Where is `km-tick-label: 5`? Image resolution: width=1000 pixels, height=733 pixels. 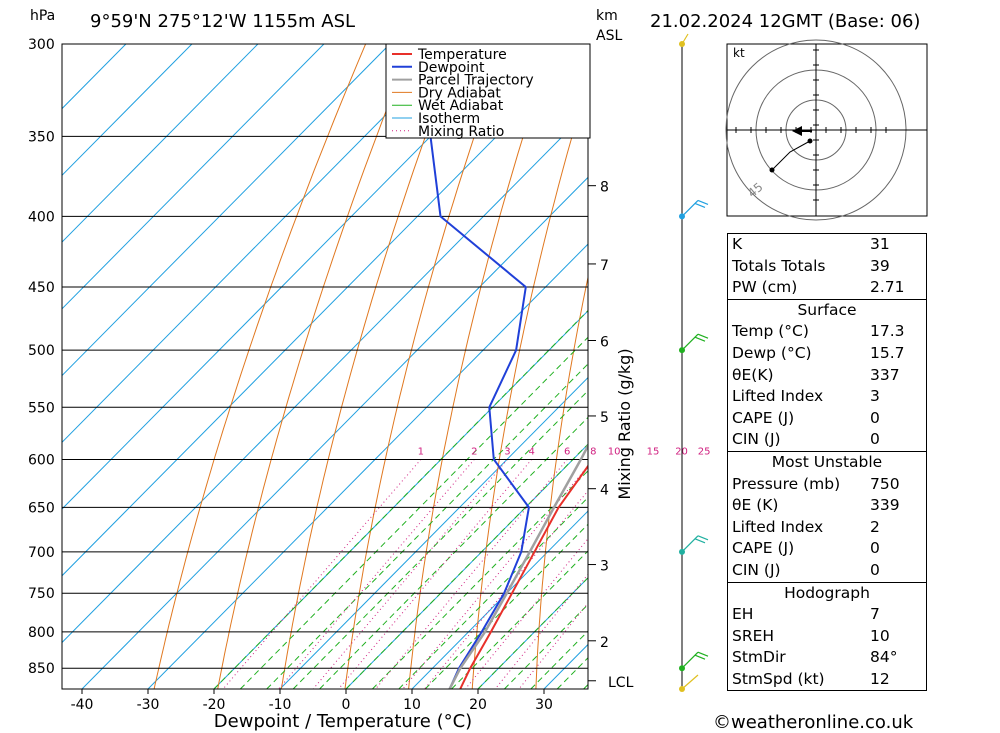 km-tick-label: 5 is located at coordinates (604, 418).